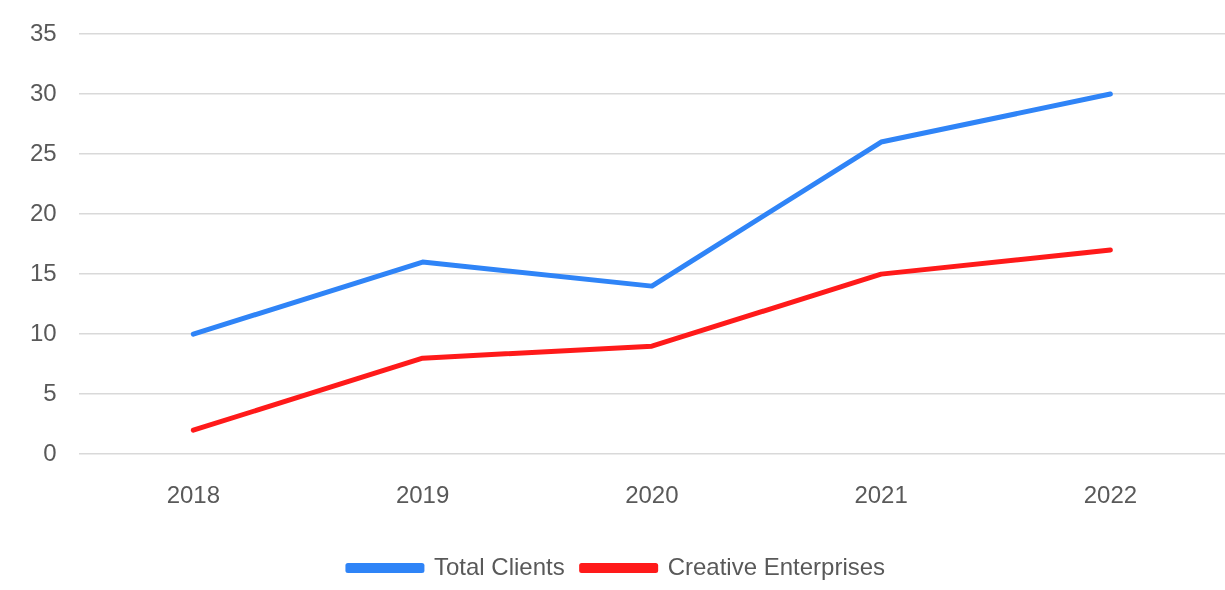  What do you see at coordinates (43, 92) in the screenshot?
I see `y-tick-label: 30` at bounding box center [43, 92].